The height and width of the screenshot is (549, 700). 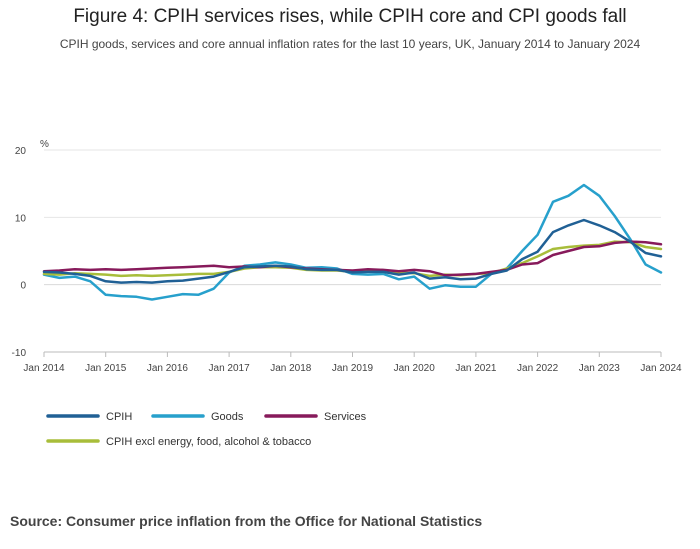 I want to click on legend-label: CPIH, so click(x=119, y=417).